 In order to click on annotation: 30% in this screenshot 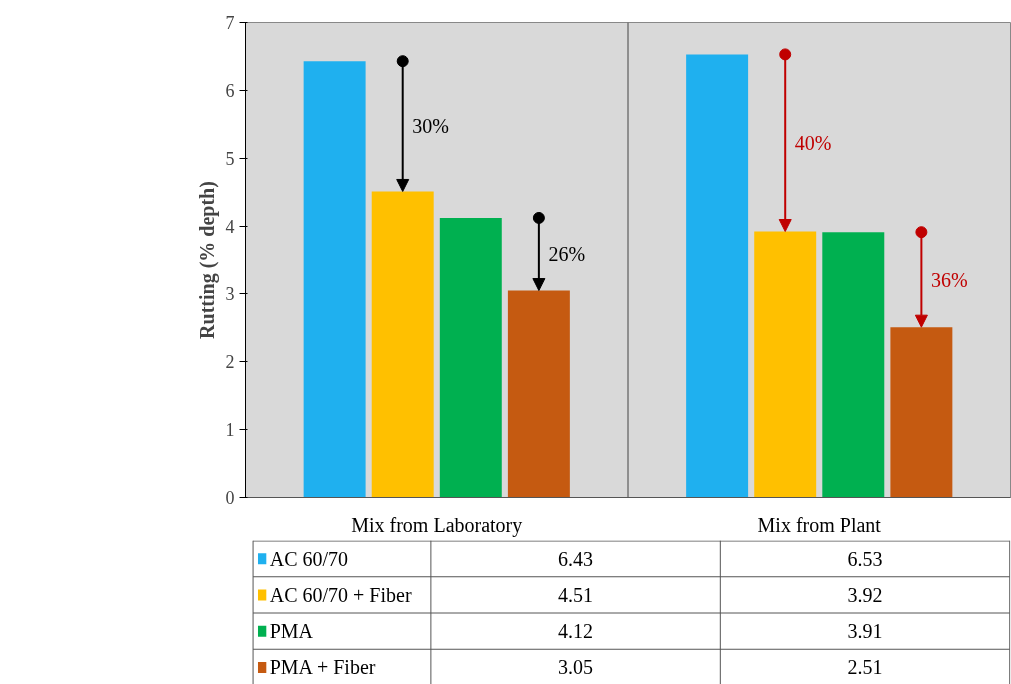, I will do `click(430, 126)`.